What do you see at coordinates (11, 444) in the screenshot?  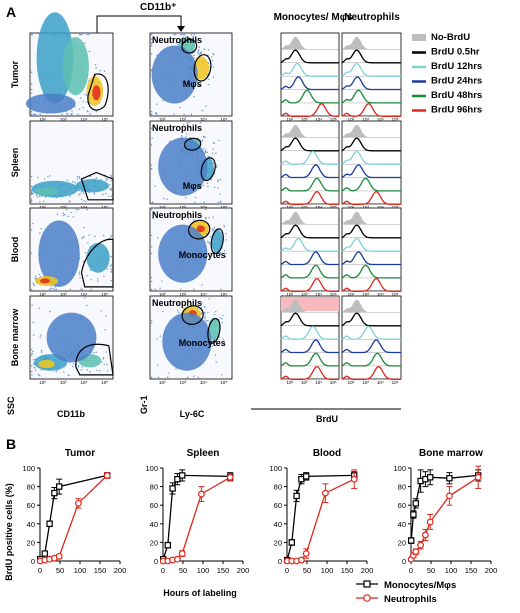 I see `panel-b-label: B` at bounding box center [11, 444].